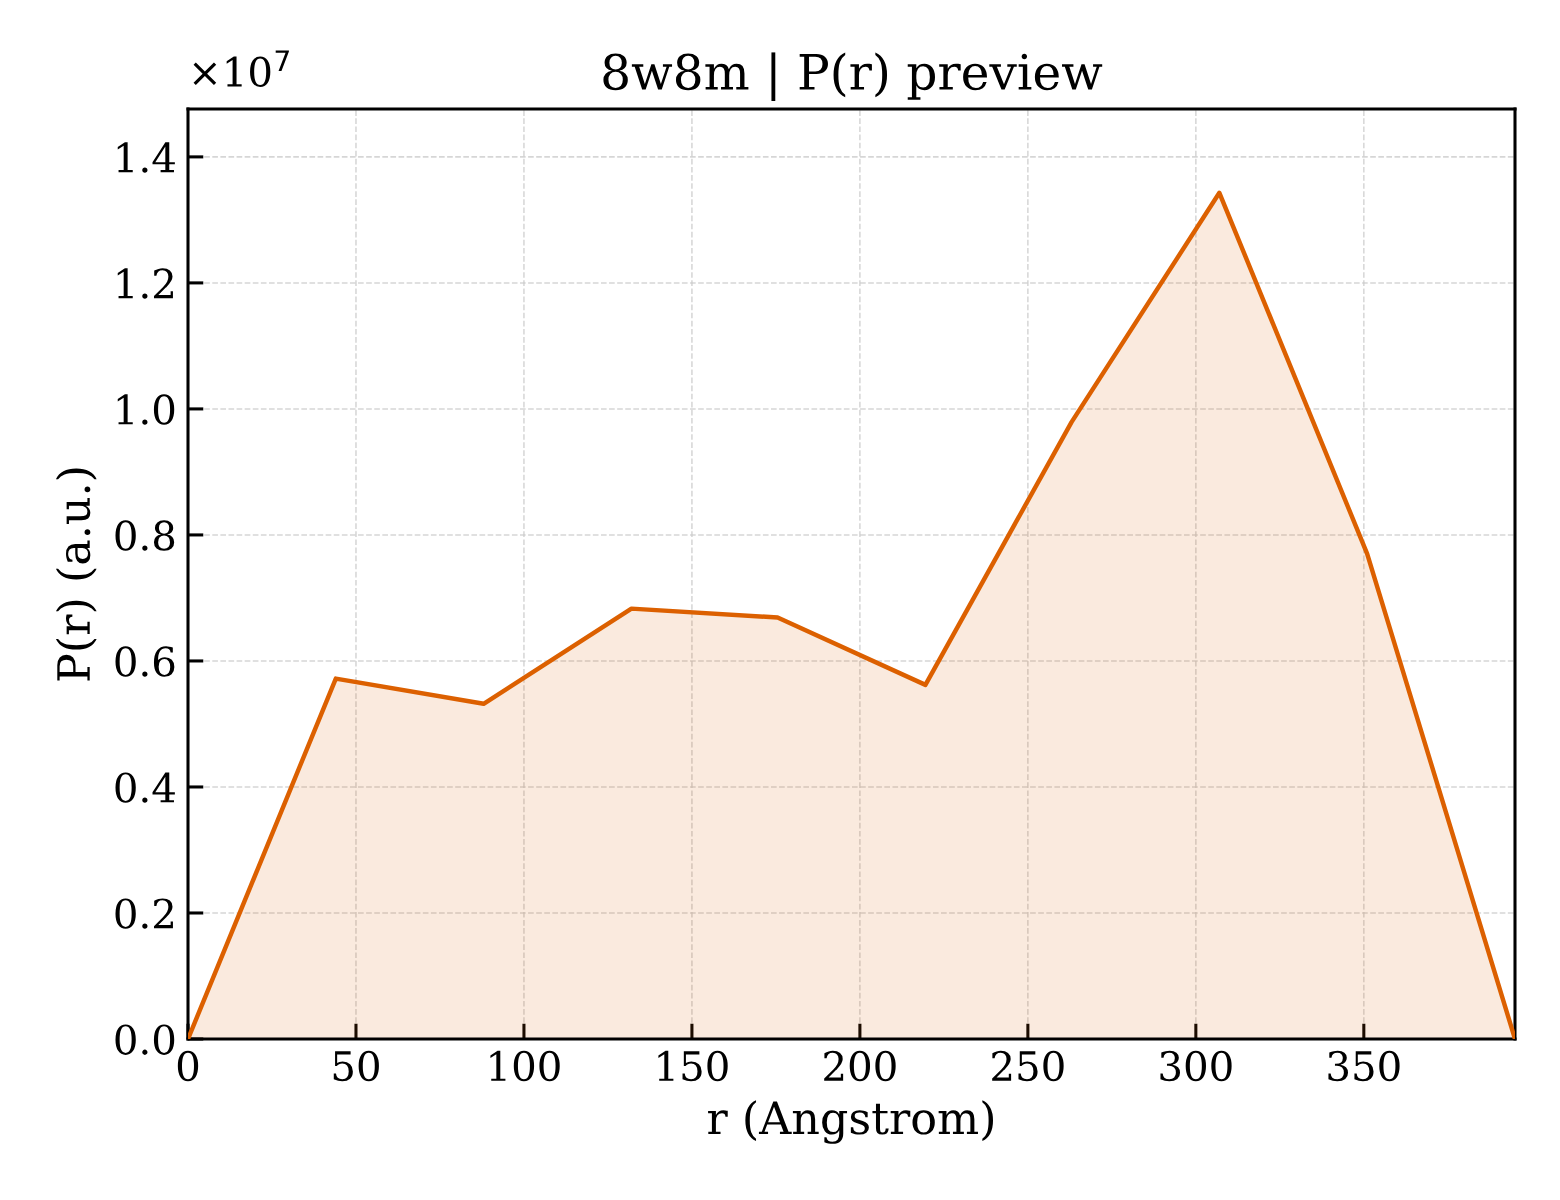 Image resolution: width=1560 pixels, height=1200 pixels. I want to click on x-tick-label: 250, so click(1028, 1066).